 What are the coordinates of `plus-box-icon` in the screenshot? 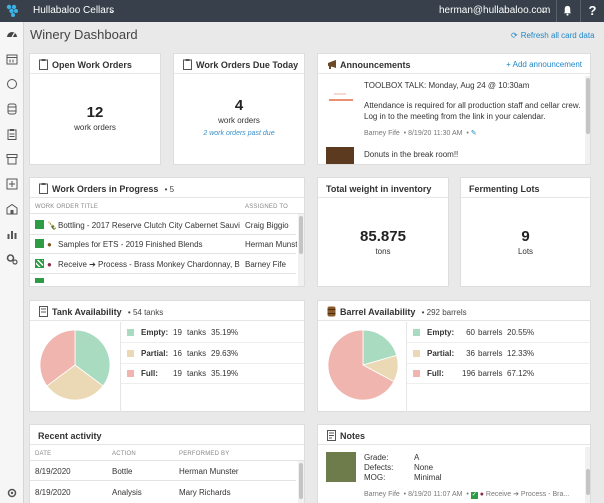 It's located at (12, 184).